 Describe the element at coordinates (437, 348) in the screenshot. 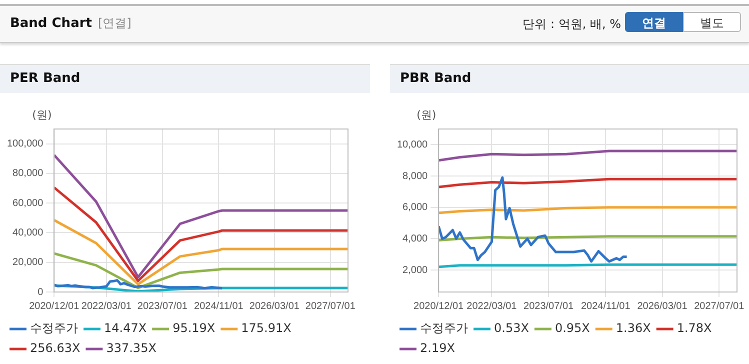

I see `legend-label: 2.19X` at that location.